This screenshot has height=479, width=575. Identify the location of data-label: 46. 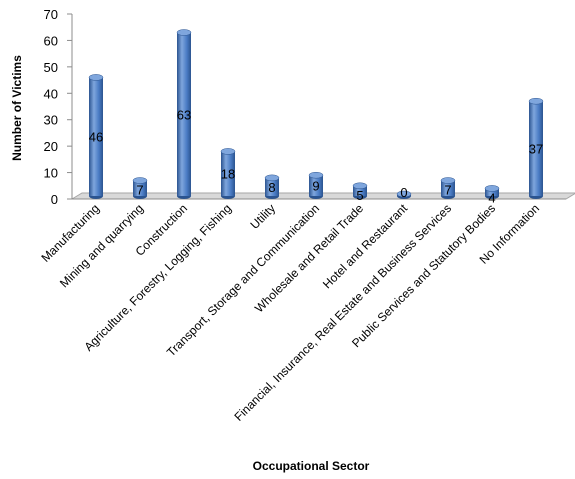
(96, 137).